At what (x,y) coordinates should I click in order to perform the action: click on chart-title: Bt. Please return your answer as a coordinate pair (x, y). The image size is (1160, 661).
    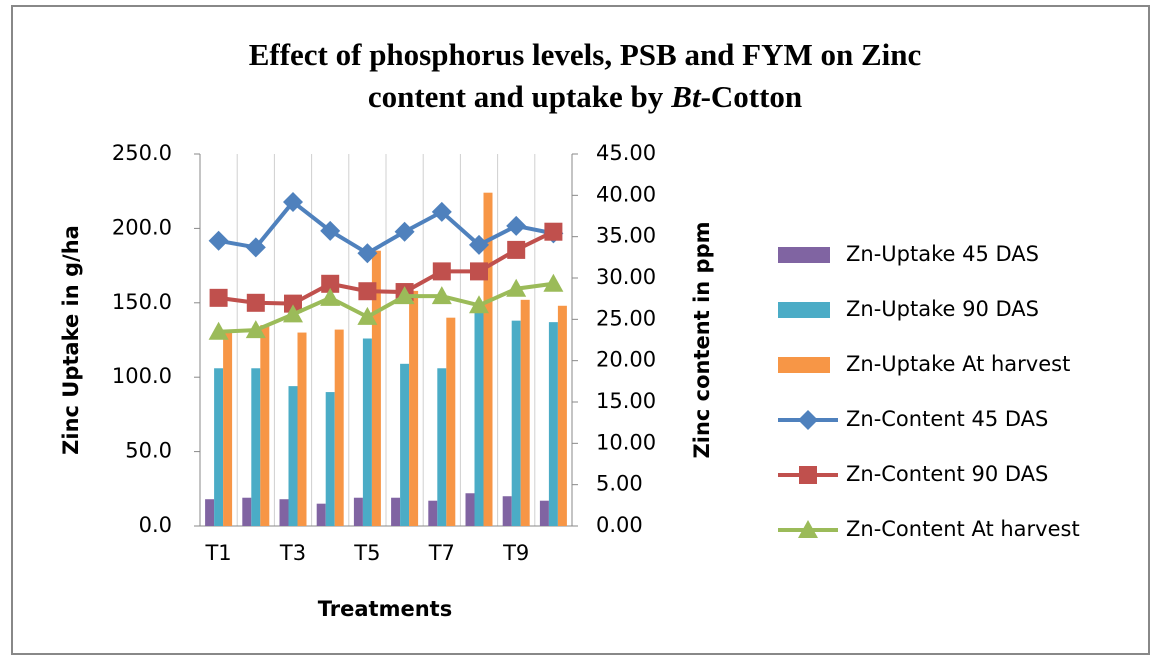
    Looking at the image, I should click on (686, 96).